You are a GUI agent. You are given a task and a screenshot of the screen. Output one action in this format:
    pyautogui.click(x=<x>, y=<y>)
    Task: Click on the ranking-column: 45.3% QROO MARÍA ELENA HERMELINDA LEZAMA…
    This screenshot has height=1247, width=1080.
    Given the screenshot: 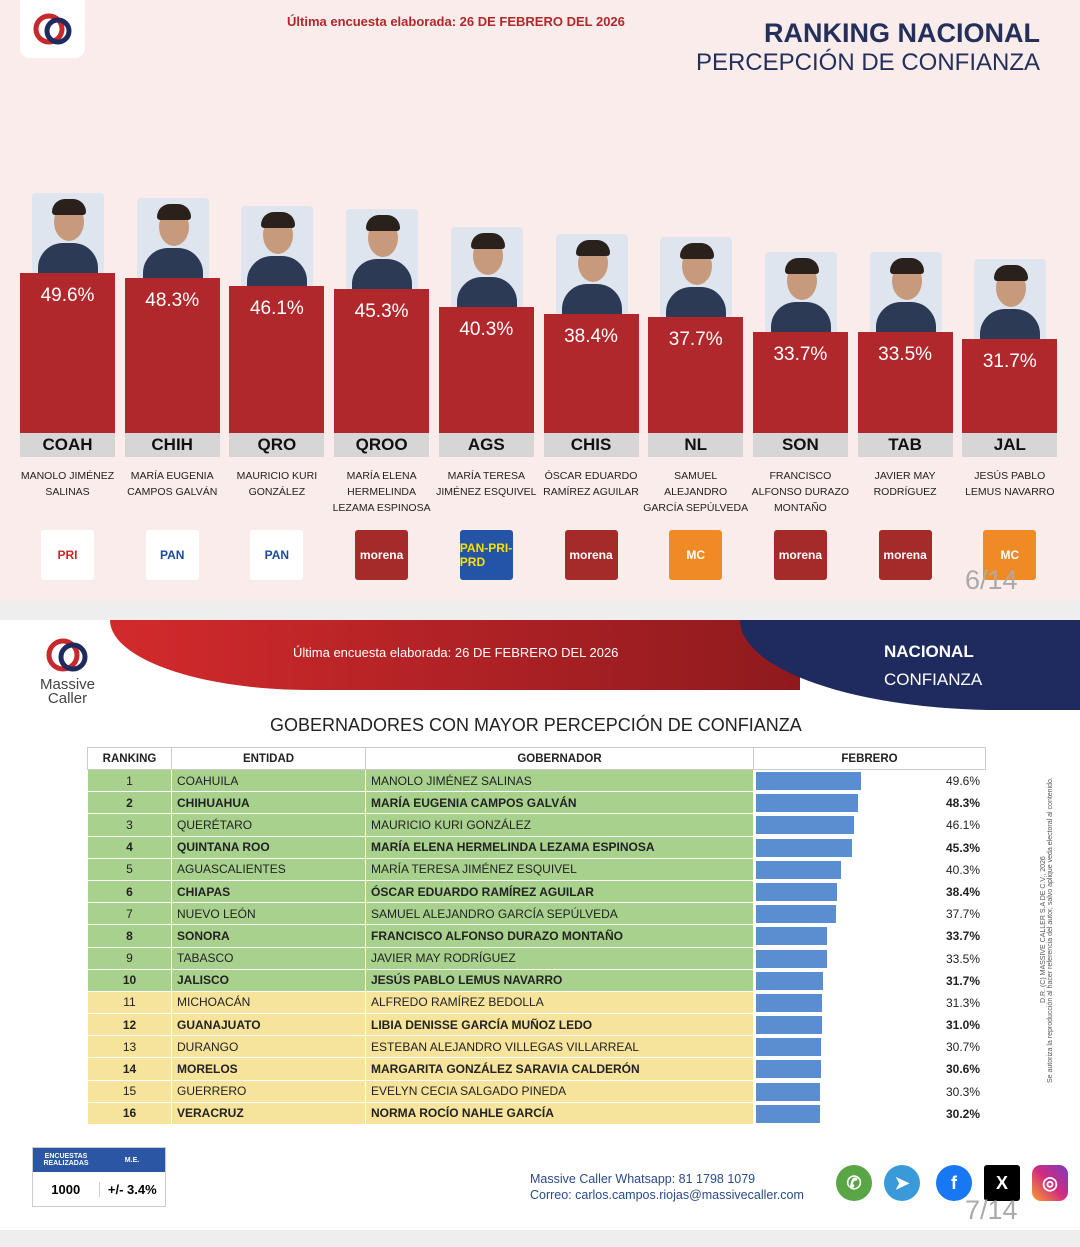 What is the action you would take?
    pyautogui.click(x=382, y=370)
    